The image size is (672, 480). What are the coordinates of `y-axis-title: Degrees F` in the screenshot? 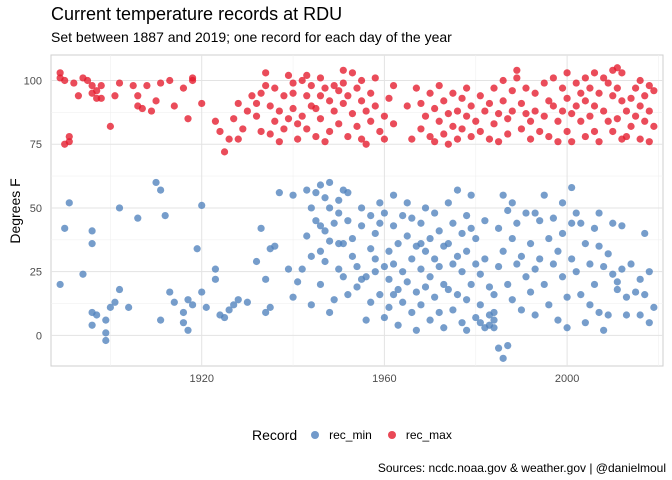 It's located at (15, 210).